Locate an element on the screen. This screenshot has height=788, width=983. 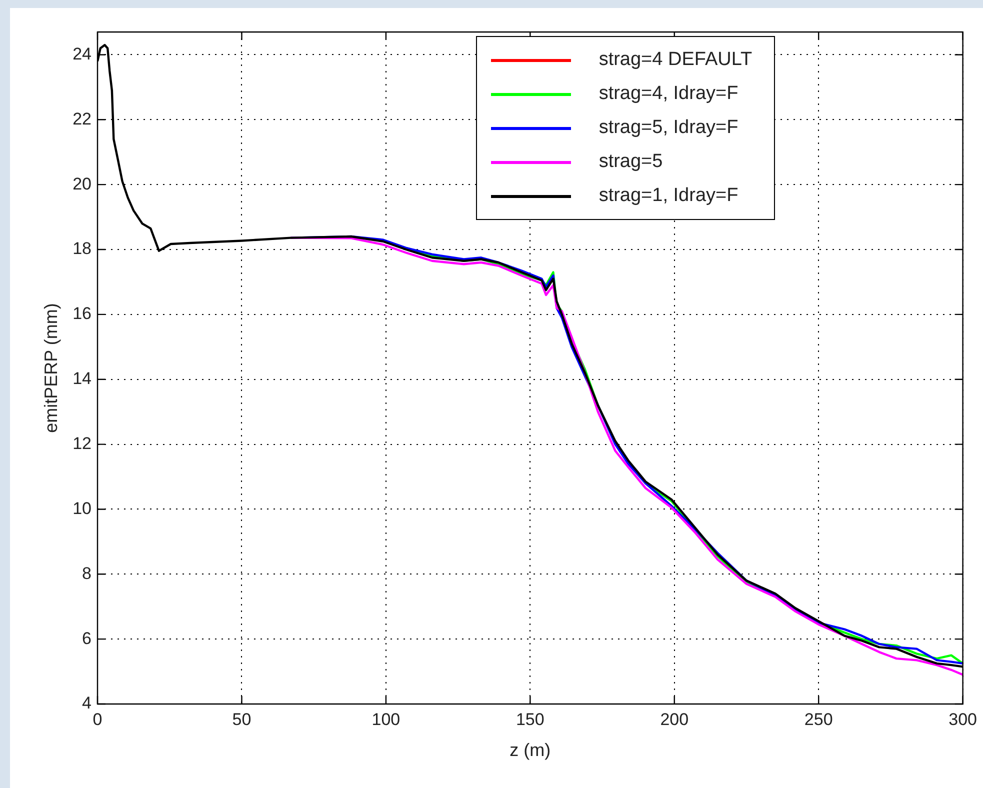
legend-label: strag=4, Idray=F is located at coordinates (668, 94).